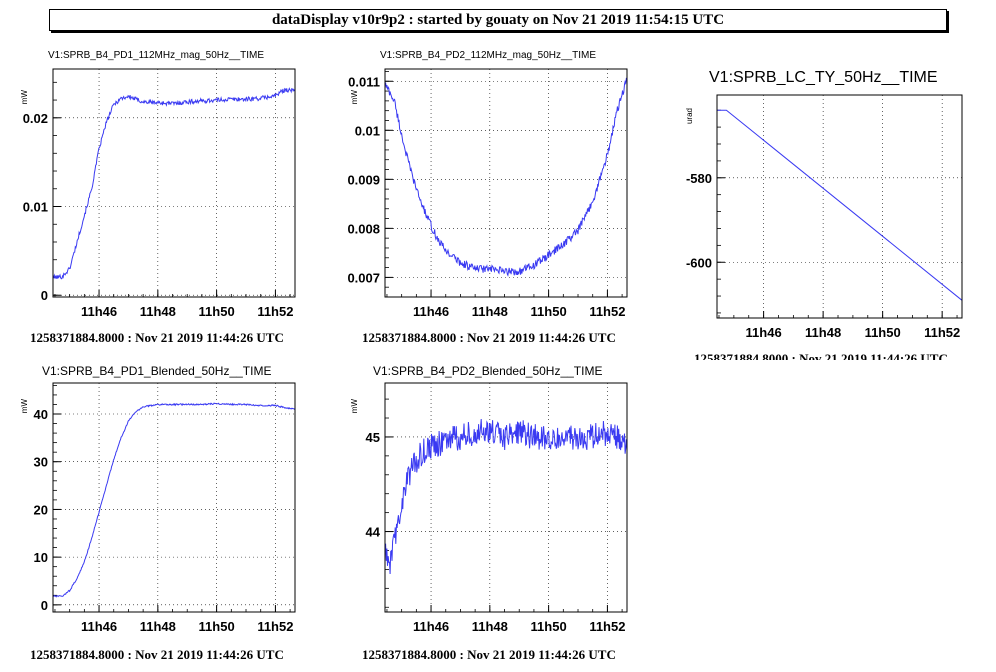 This screenshot has width=996, height=672. I want to click on y-tick-label: 30, so click(41, 462).